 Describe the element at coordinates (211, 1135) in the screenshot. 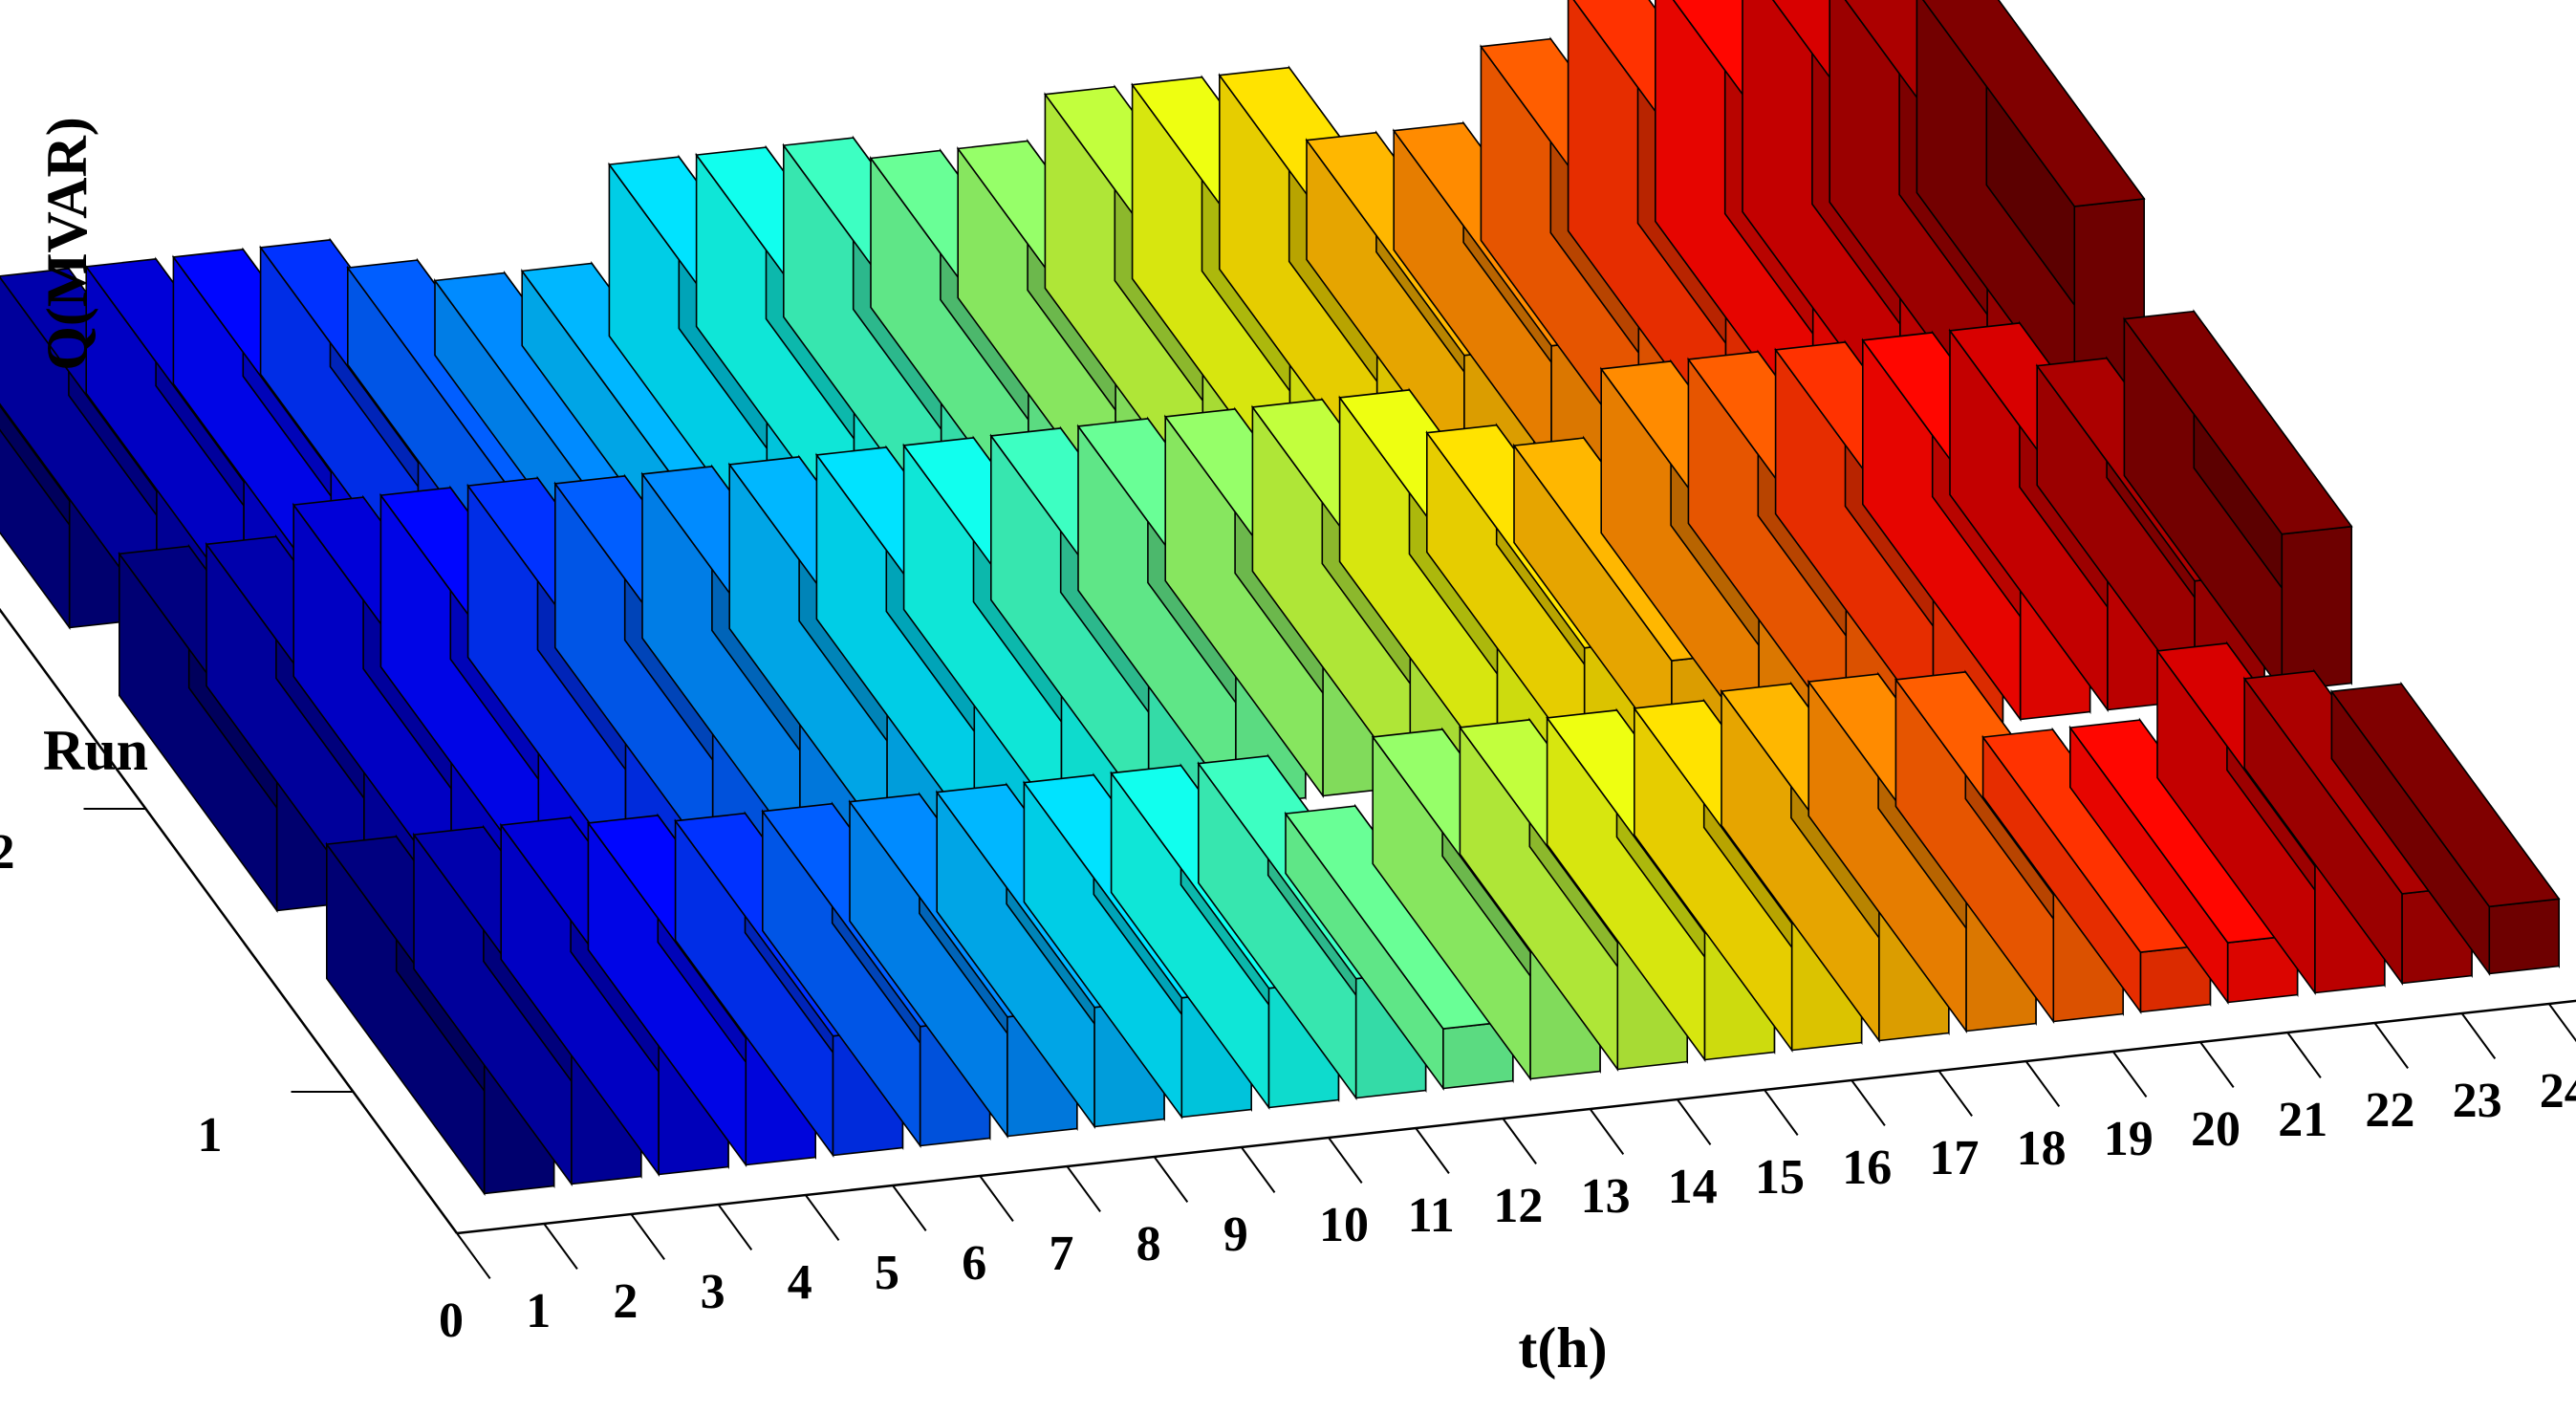

I see `y-tick-label: 1` at that location.